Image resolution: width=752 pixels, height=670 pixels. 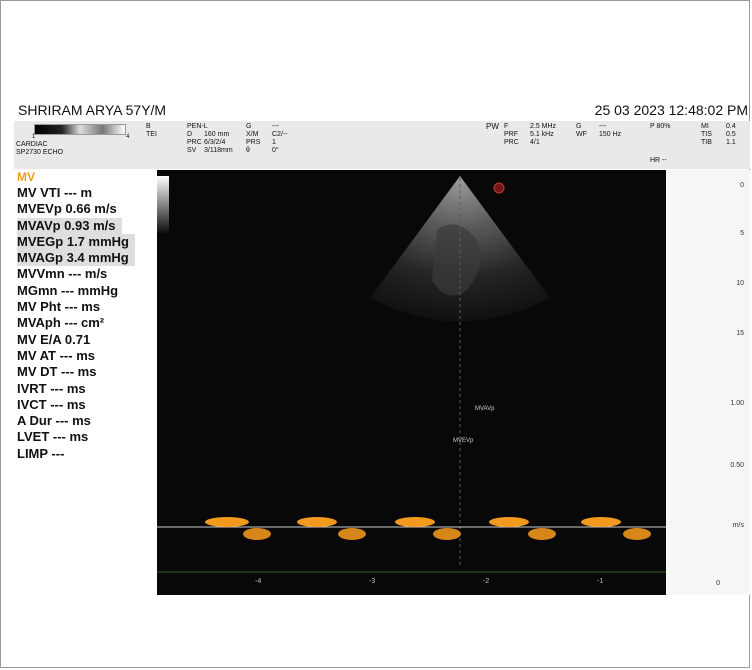 I want to click on param-value: C2/--, so click(x=280, y=134).